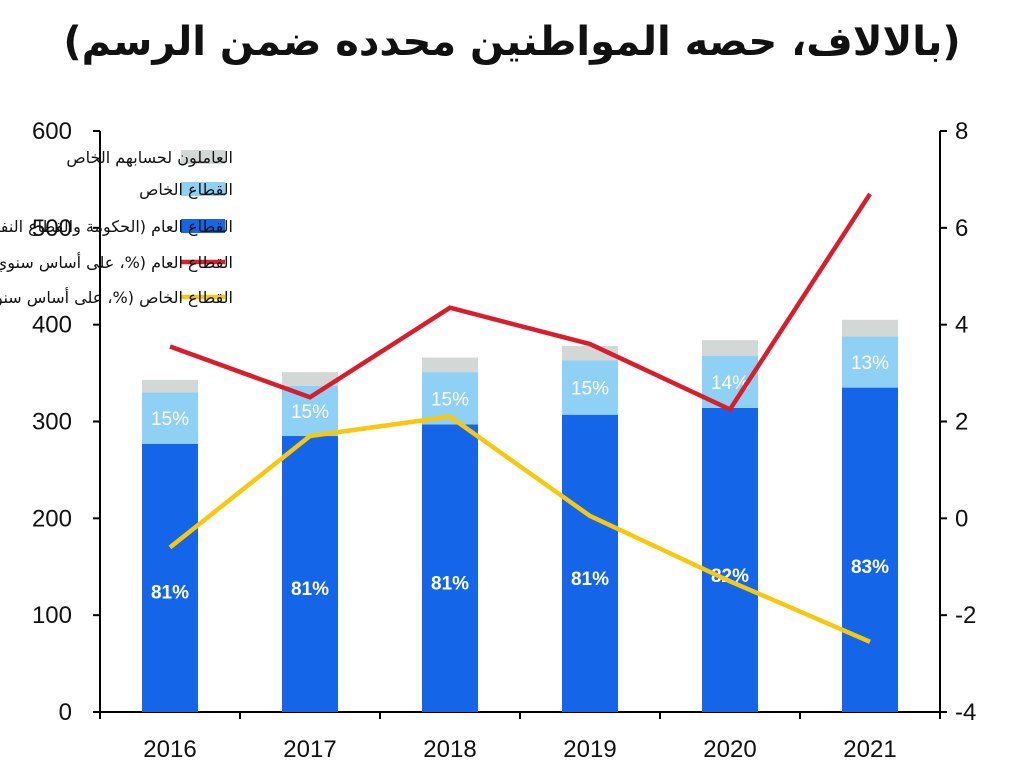 The height and width of the screenshot is (778, 1024). Describe the element at coordinates (961, 518) in the screenshot. I see `right-axis-tick-label: 0` at that location.